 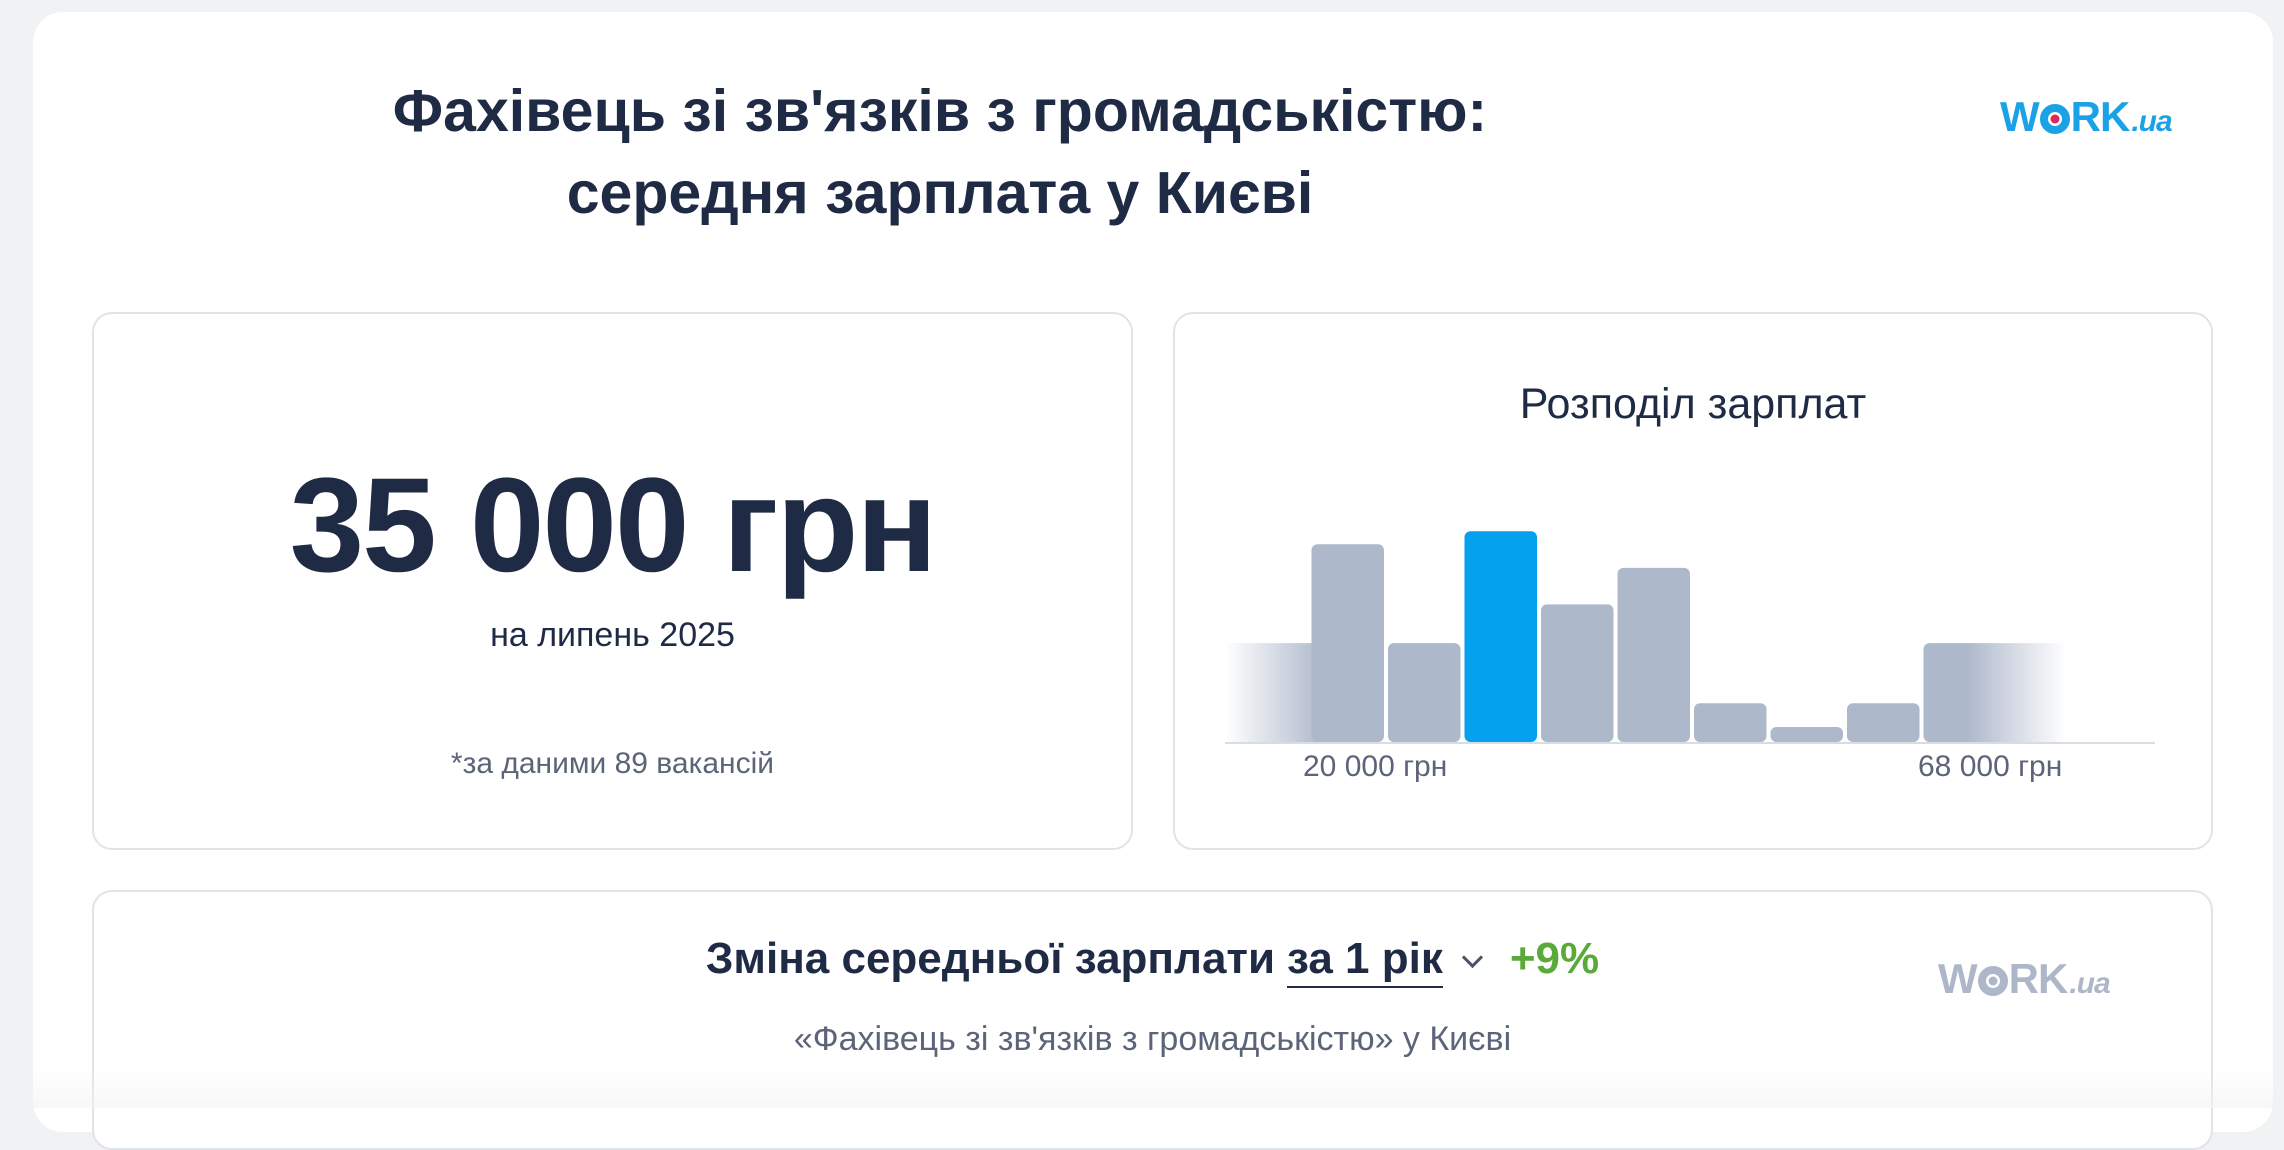 What do you see at coordinates (1554, 958) in the screenshot?
I see `salary-change-value: +9%` at bounding box center [1554, 958].